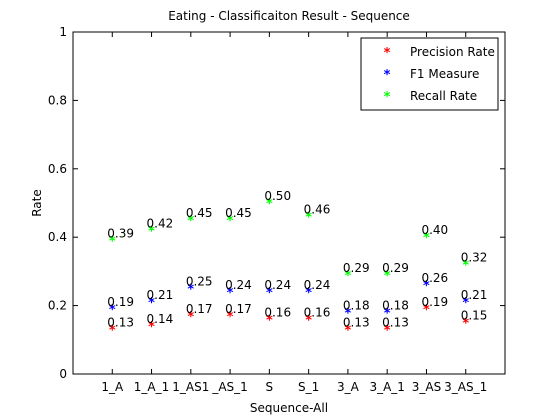 This screenshot has height=420, width=560. What do you see at coordinates (426, 387) in the screenshot?
I see `x-tick-label: 3_AS` at bounding box center [426, 387].